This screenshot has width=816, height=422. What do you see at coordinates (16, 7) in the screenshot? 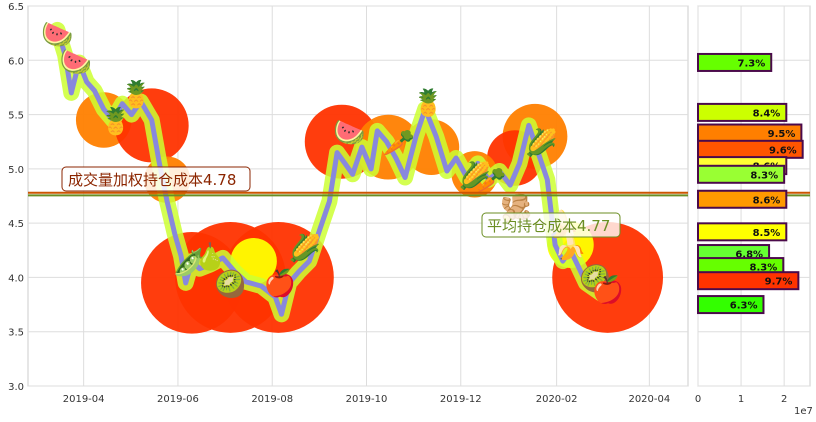
I see `y-tick-label: 6.5` at bounding box center [16, 7].